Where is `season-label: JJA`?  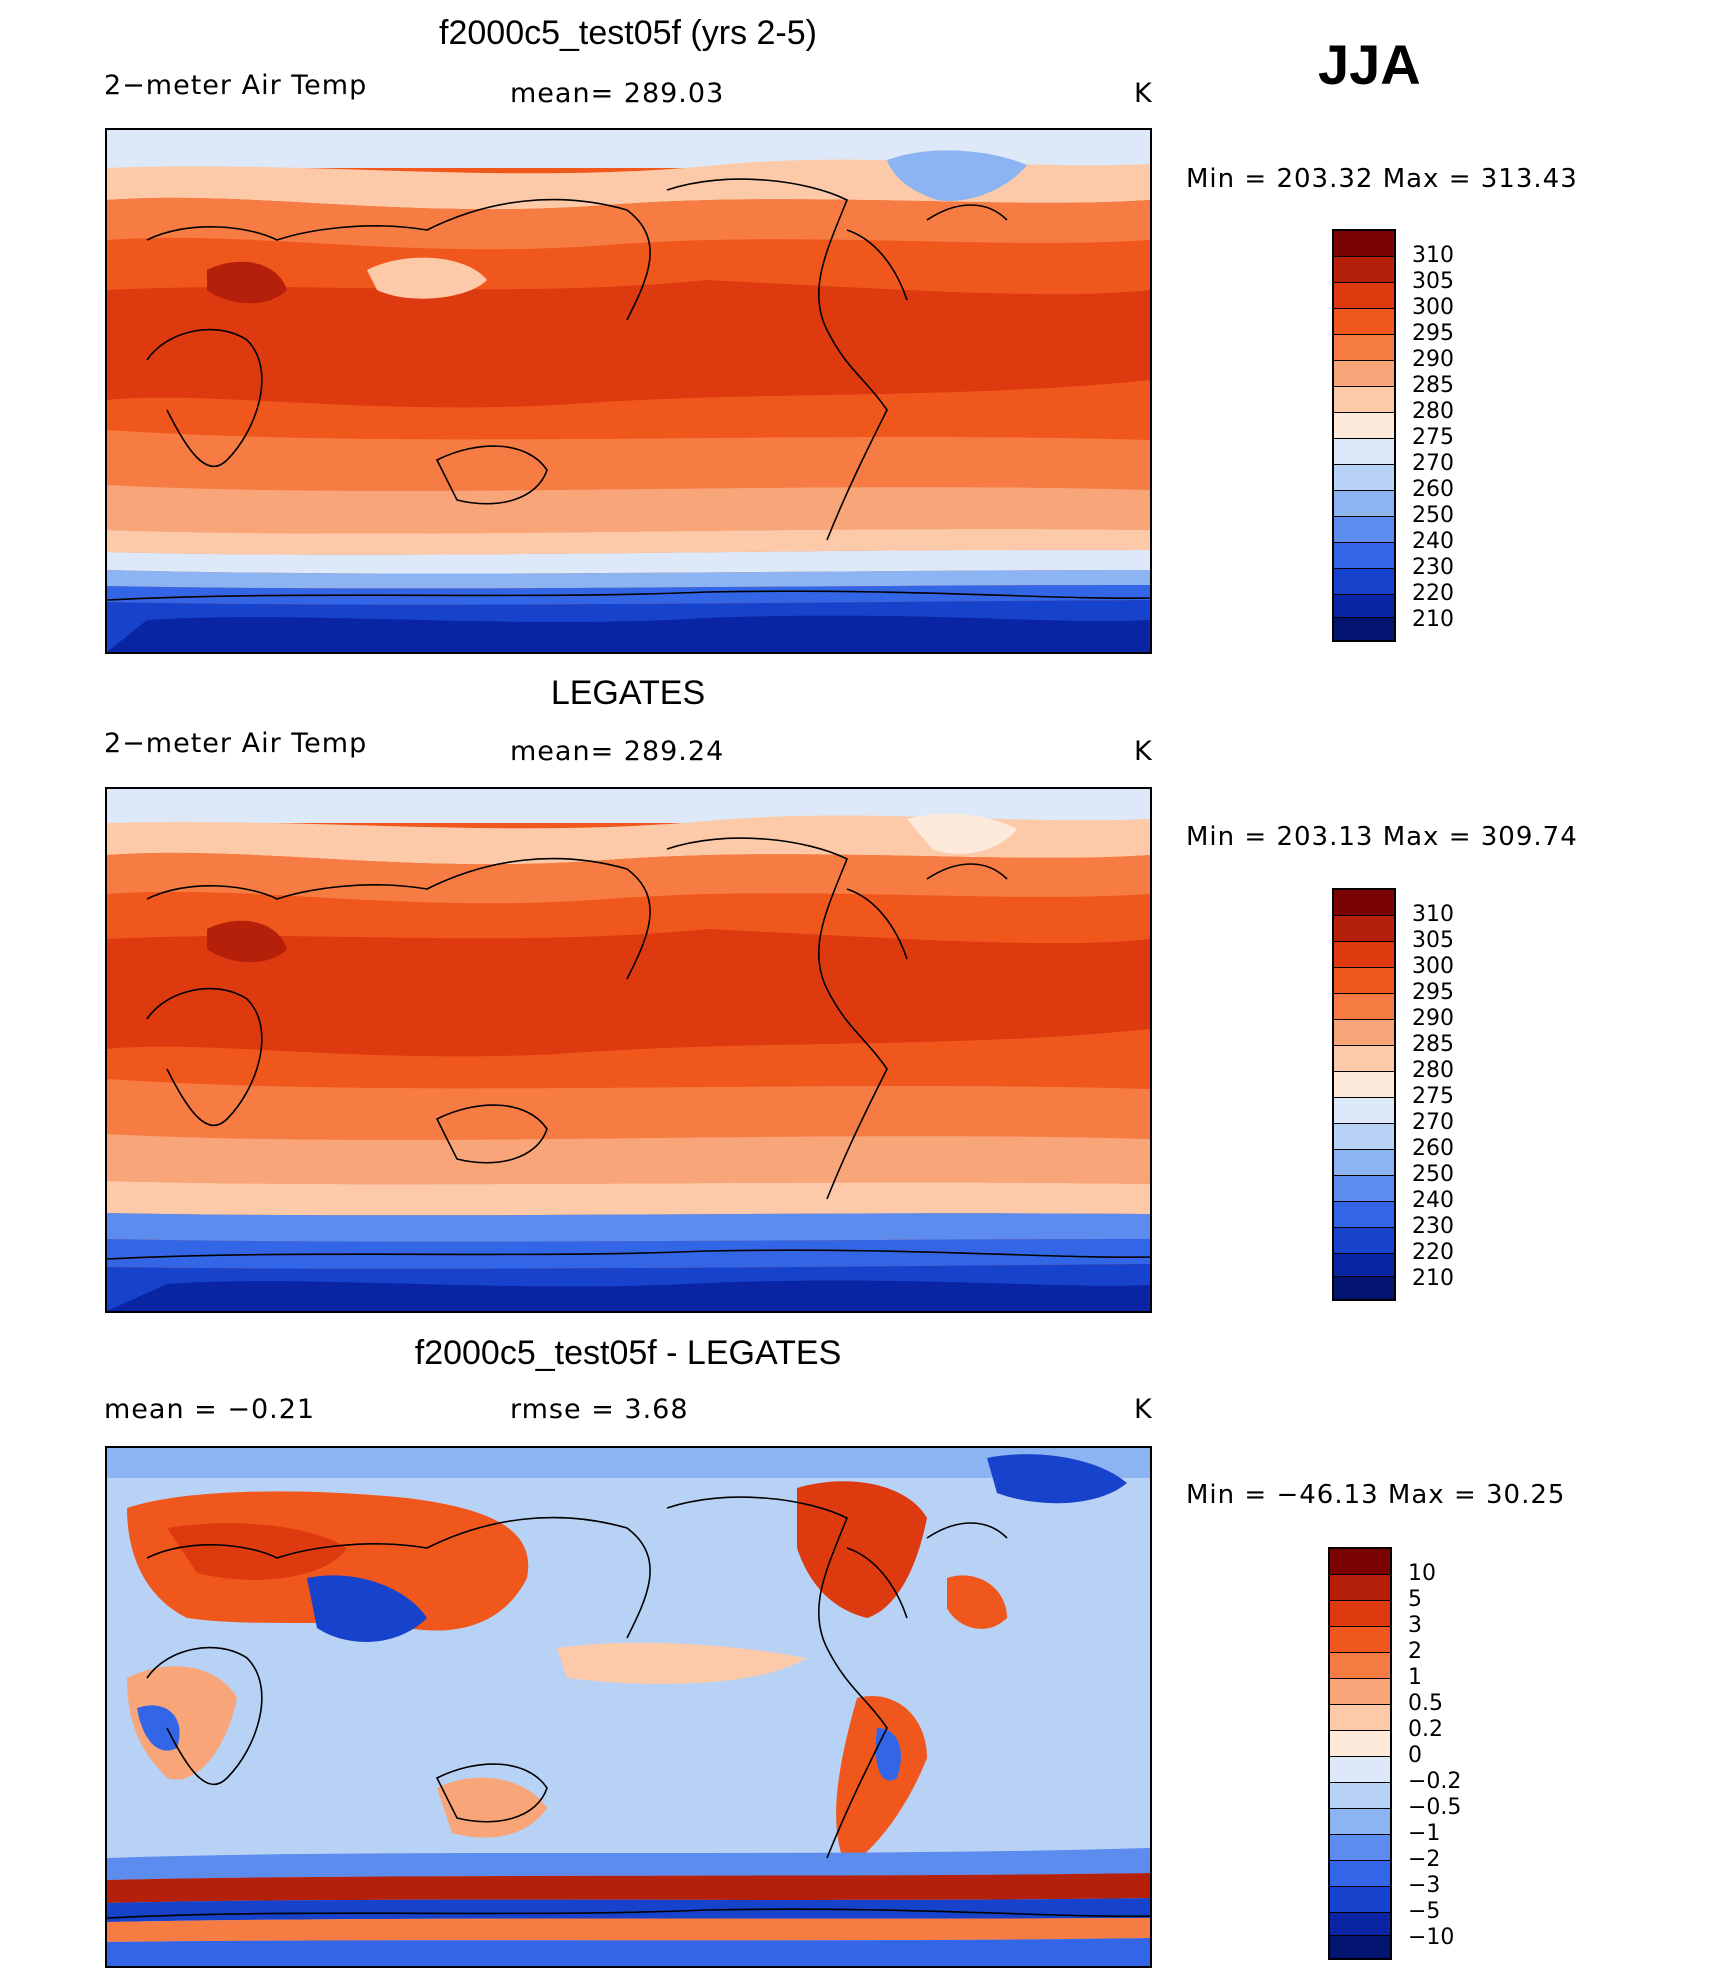
season-label: JJA is located at coordinates (1369, 64).